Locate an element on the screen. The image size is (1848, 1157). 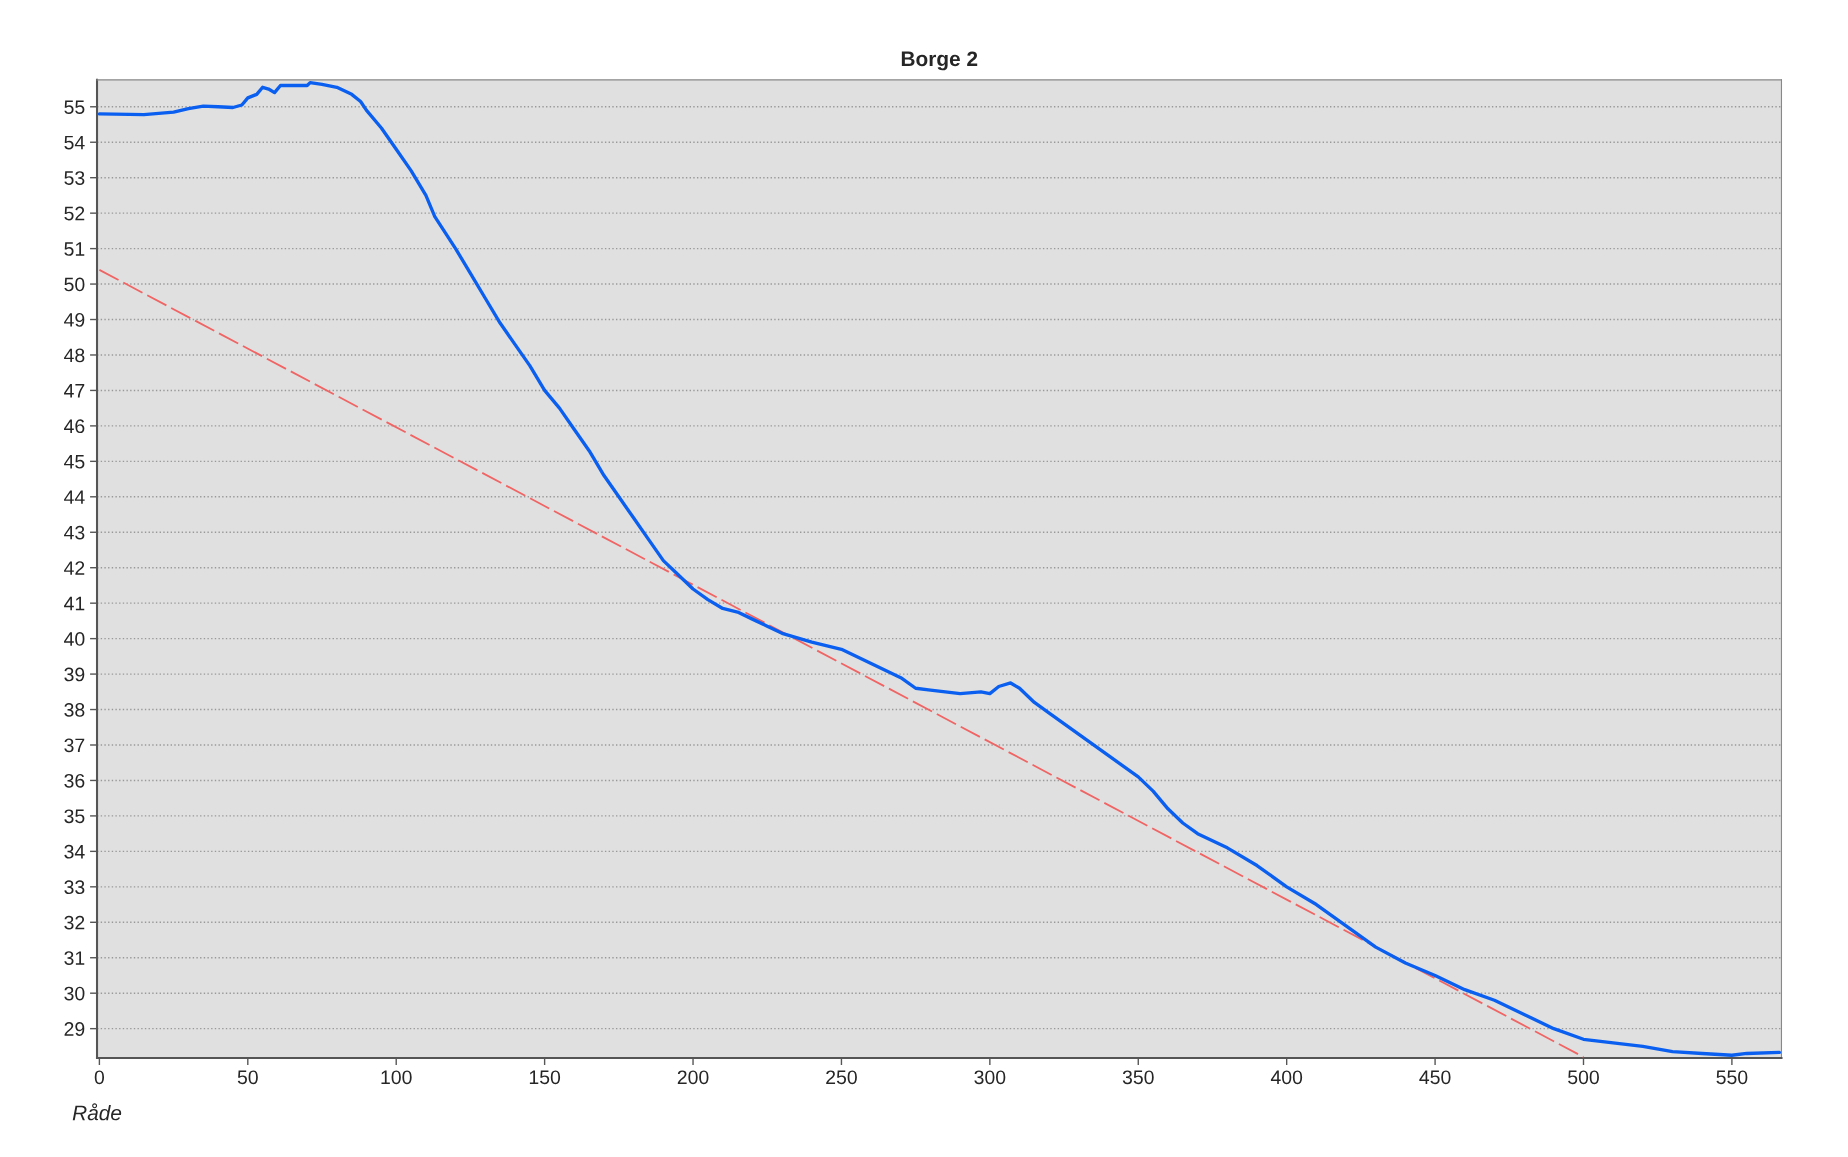
x-tick-label: 0 is located at coordinates (99, 1077).